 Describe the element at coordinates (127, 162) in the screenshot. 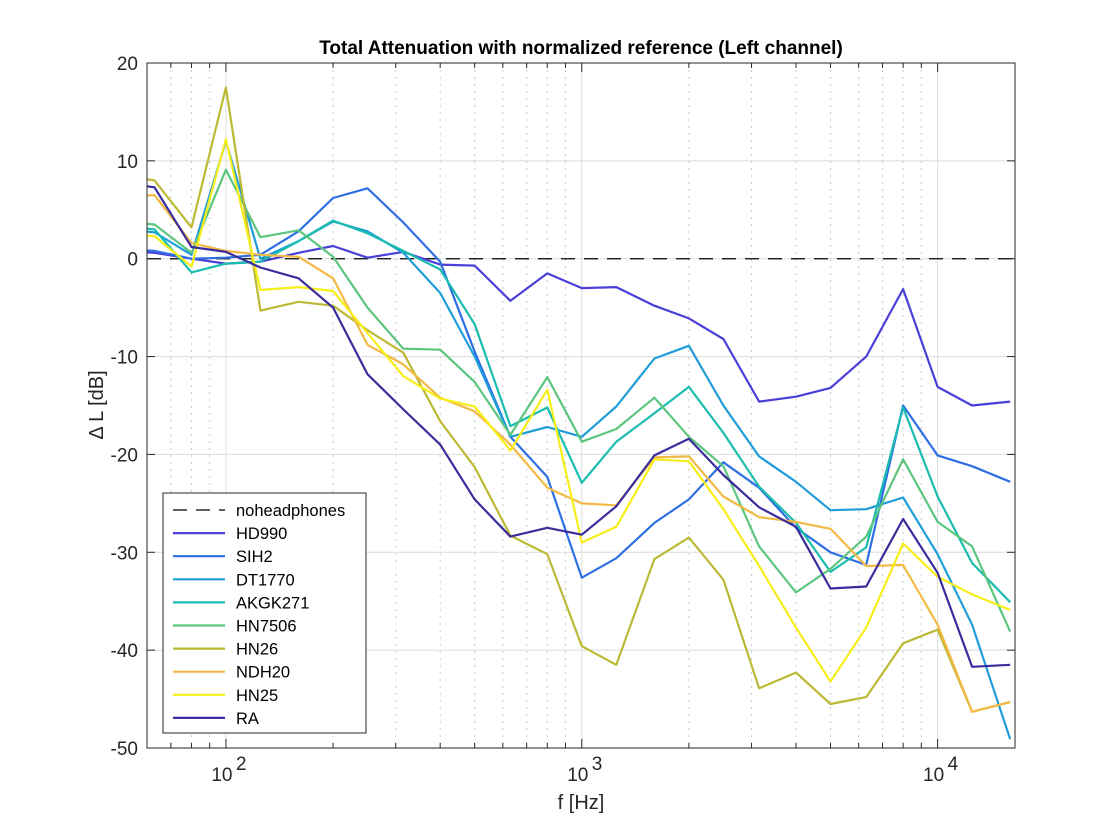

I see `y-tick-label: 10` at that location.